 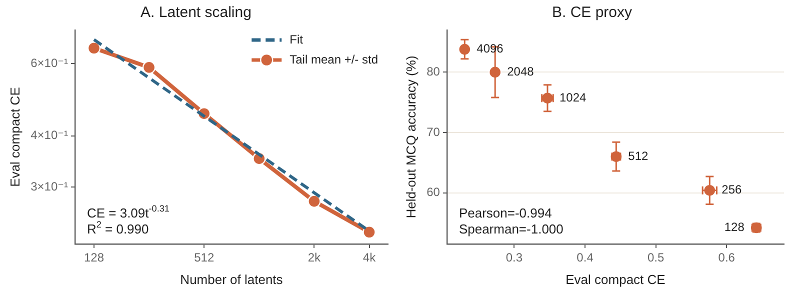 What do you see at coordinates (655, 257) in the screenshot?
I see `x-tick-label: 0.5` at bounding box center [655, 257].